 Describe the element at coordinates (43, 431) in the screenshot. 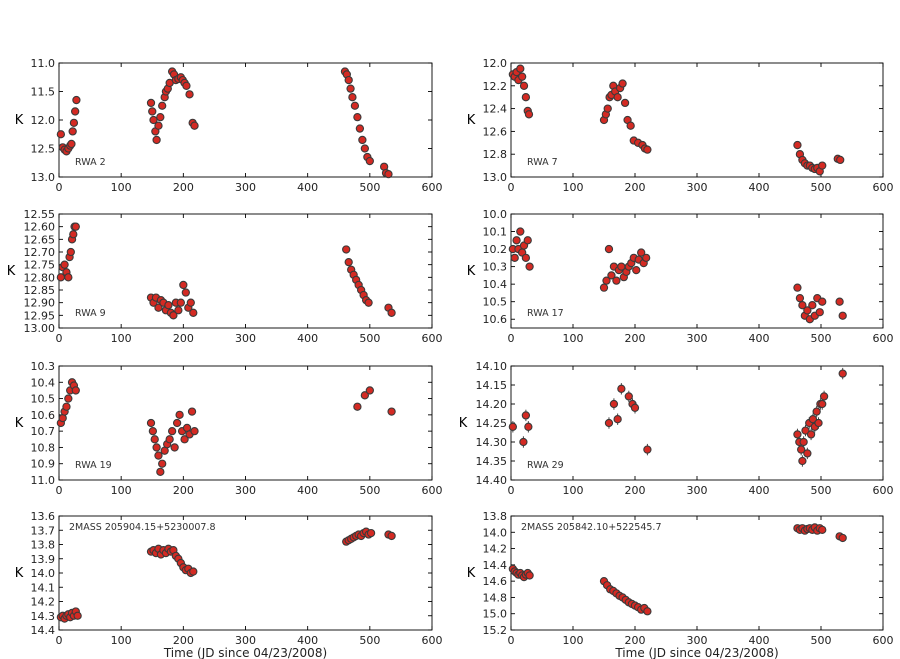

I see `y-tick-label: 10.7` at that location.